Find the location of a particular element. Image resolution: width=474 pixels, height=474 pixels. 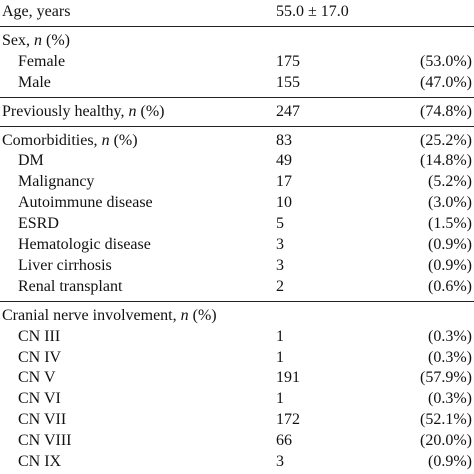

table-row: CN VIII 66 (20.0%) is located at coordinates (237, 440).